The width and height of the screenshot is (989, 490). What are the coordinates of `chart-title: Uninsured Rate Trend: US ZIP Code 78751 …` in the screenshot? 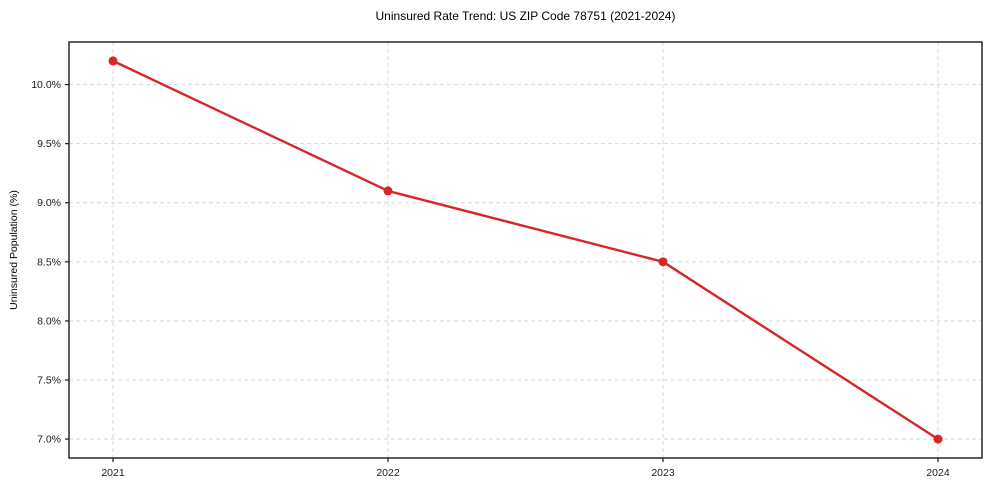 It's located at (525, 16).